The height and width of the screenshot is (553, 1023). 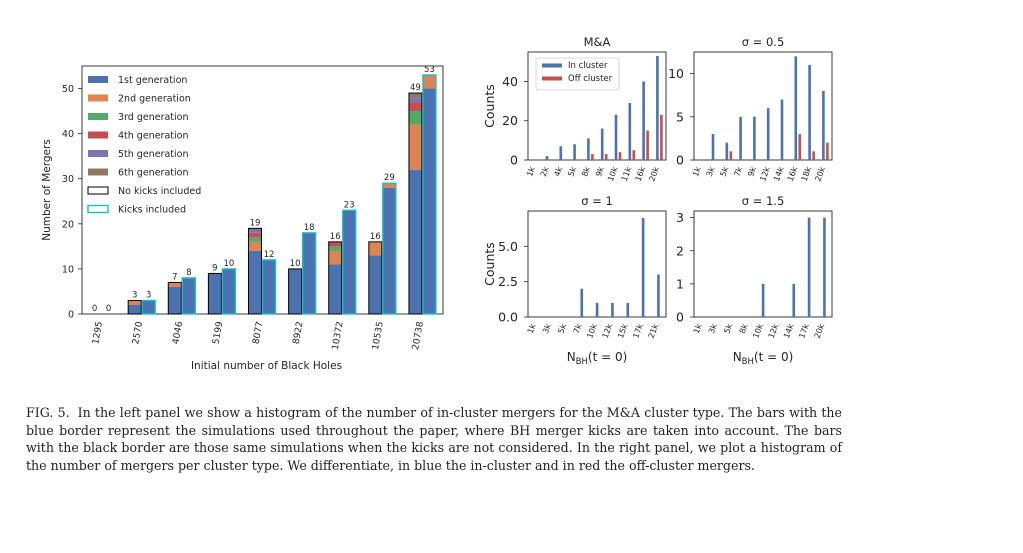 What do you see at coordinates (763, 201) in the screenshot?
I see `panel-title: σ = 1.5` at bounding box center [763, 201].